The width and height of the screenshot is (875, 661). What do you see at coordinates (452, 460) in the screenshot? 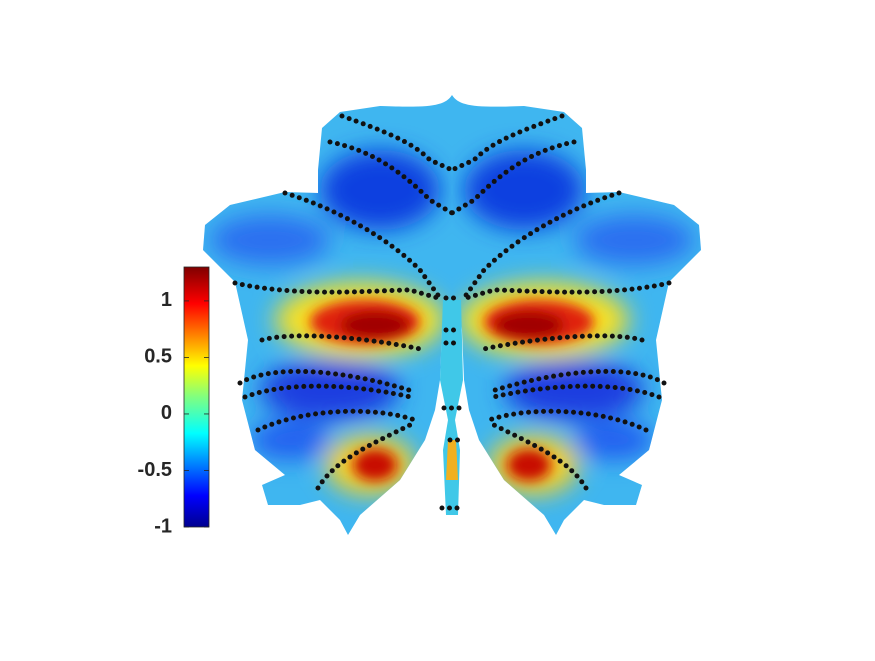
I see `vermis-hot` at bounding box center [452, 460].